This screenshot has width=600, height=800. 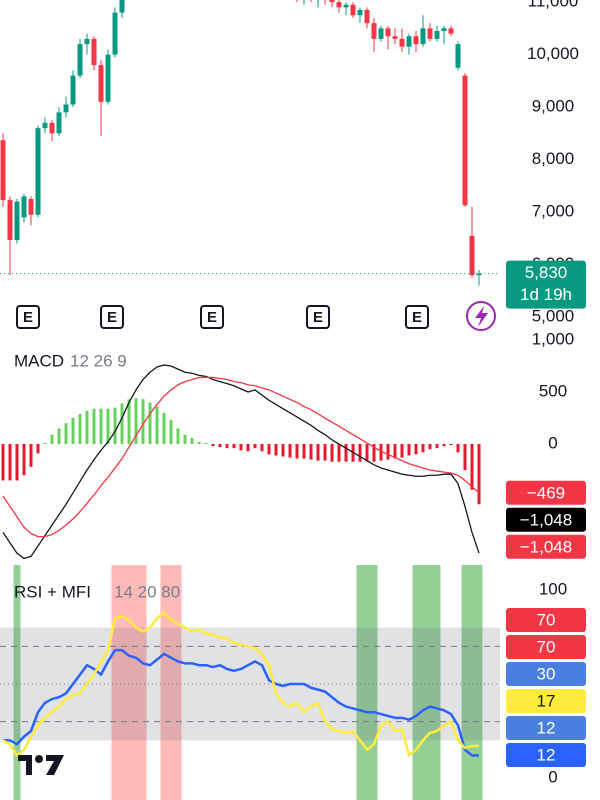 What do you see at coordinates (52, 591) in the screenshot?
I see `pane-title: RSI + MFI` at bounding box center [52, 591].